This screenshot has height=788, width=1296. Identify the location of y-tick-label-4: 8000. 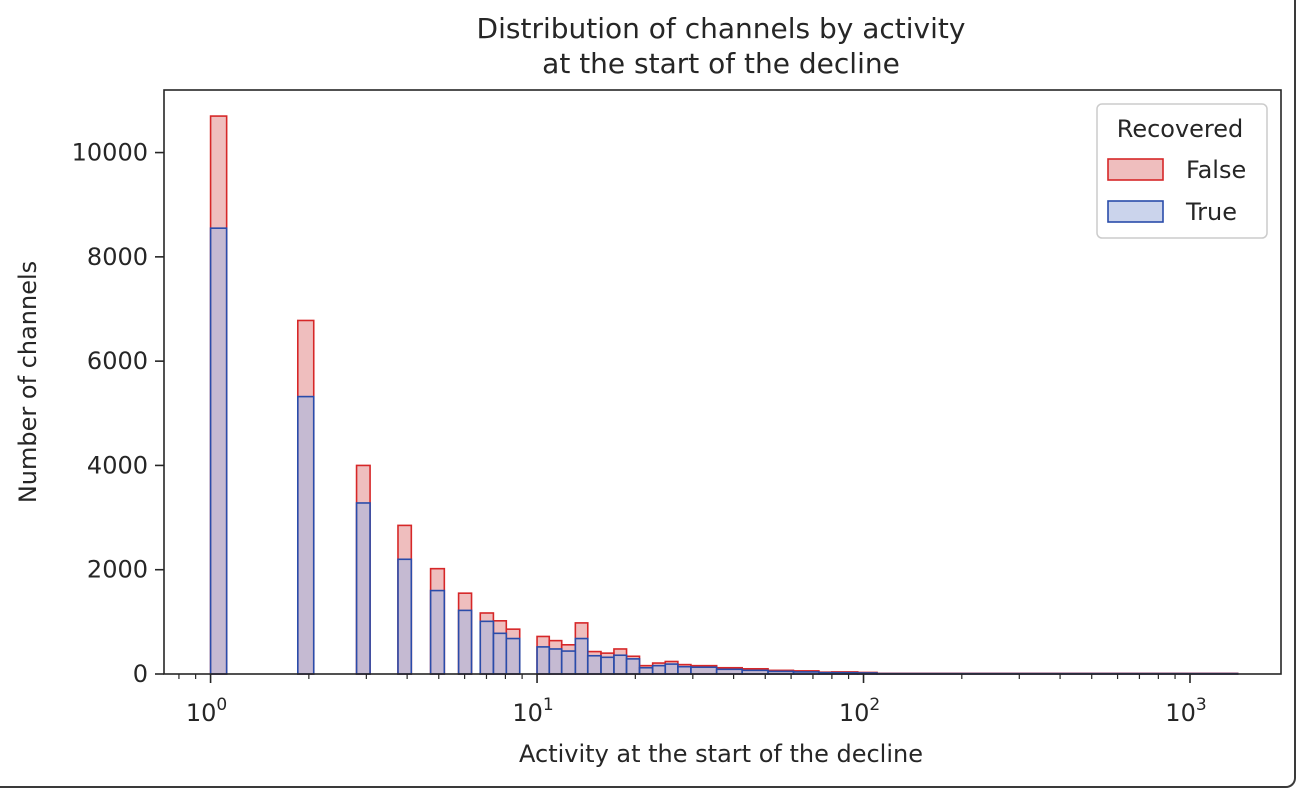
(117, 257).